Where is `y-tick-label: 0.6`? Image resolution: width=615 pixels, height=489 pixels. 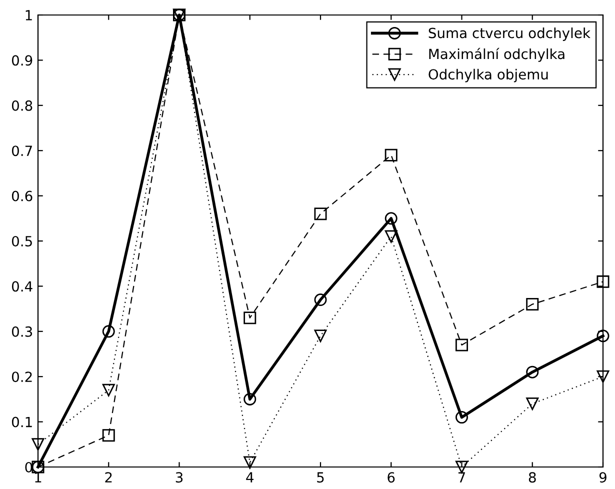 y-tick-label: 0.6 is located at coordinates (22, 196).